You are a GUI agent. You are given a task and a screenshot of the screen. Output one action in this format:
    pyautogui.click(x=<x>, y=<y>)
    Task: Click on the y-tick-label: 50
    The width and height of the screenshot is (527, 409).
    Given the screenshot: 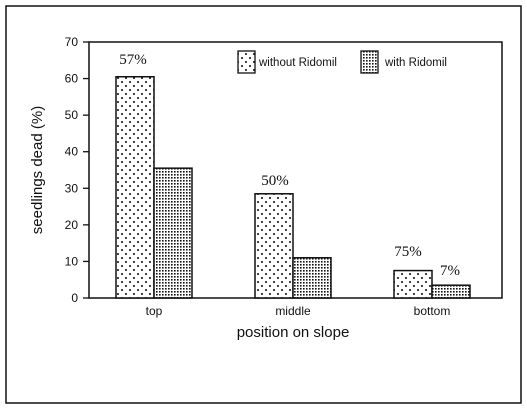 What is the action you would take?
    pyautogui.click(x=72, y=115)
    